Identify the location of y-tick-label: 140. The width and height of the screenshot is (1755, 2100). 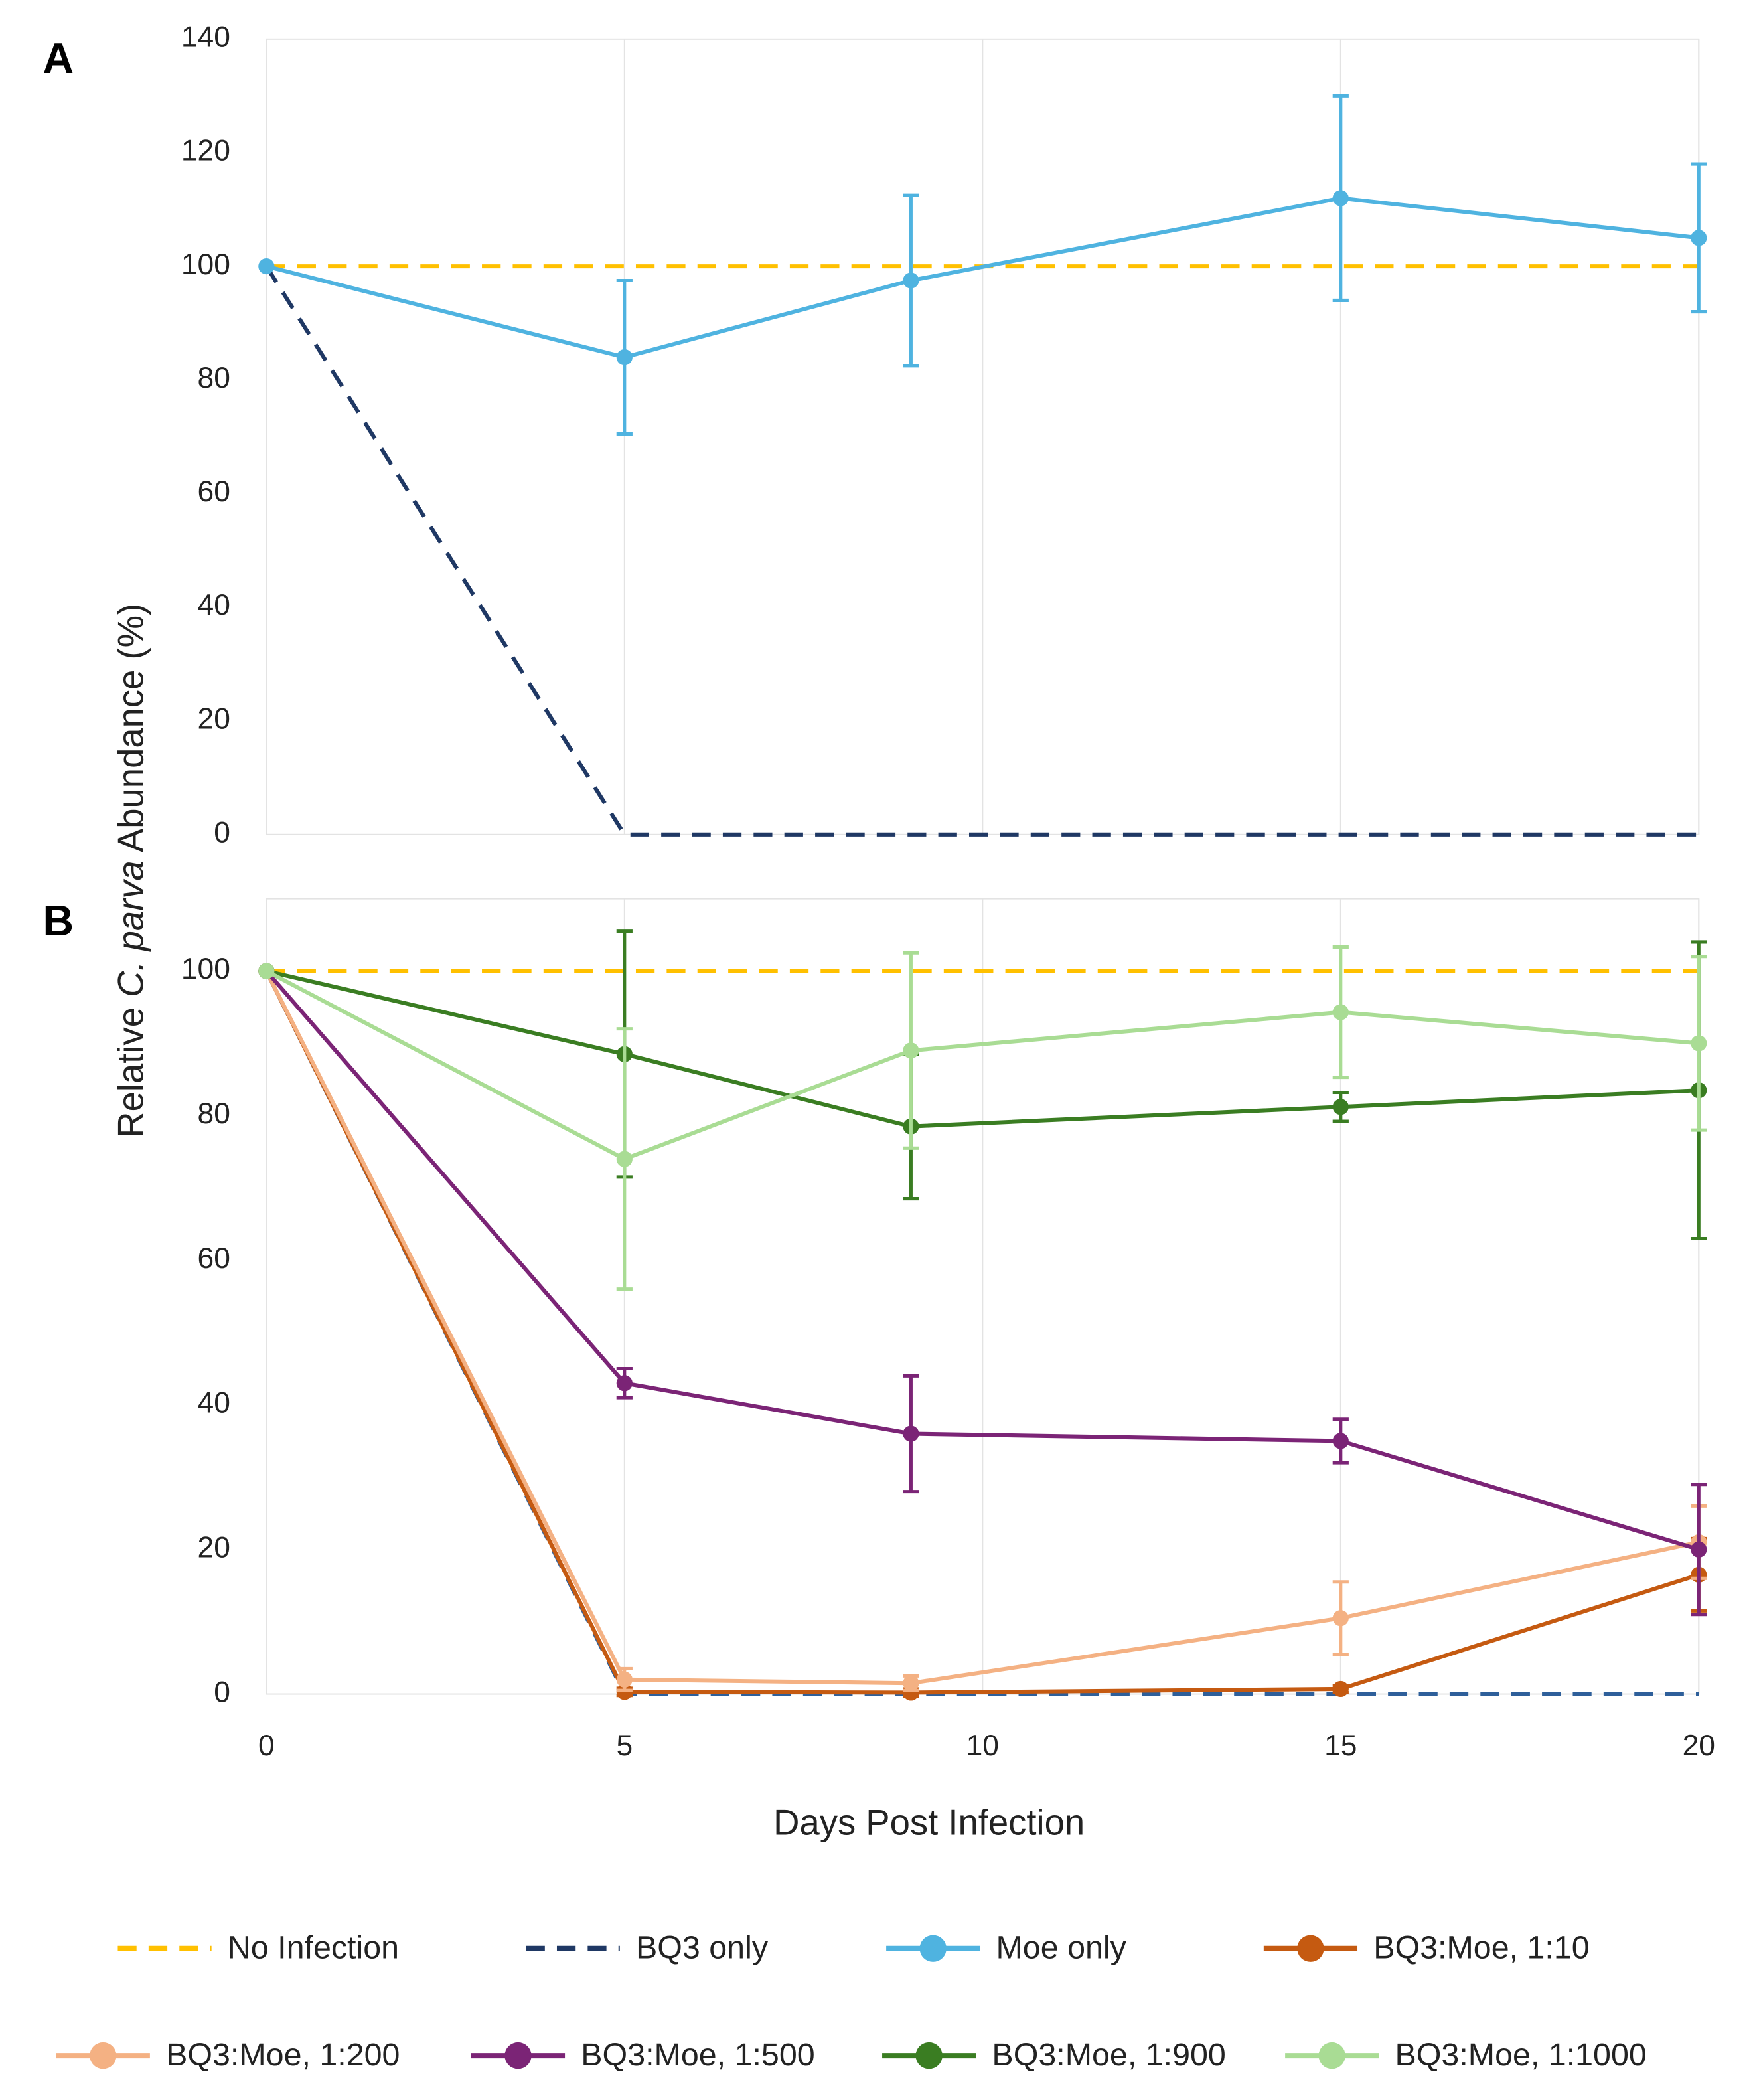
(205, 37).